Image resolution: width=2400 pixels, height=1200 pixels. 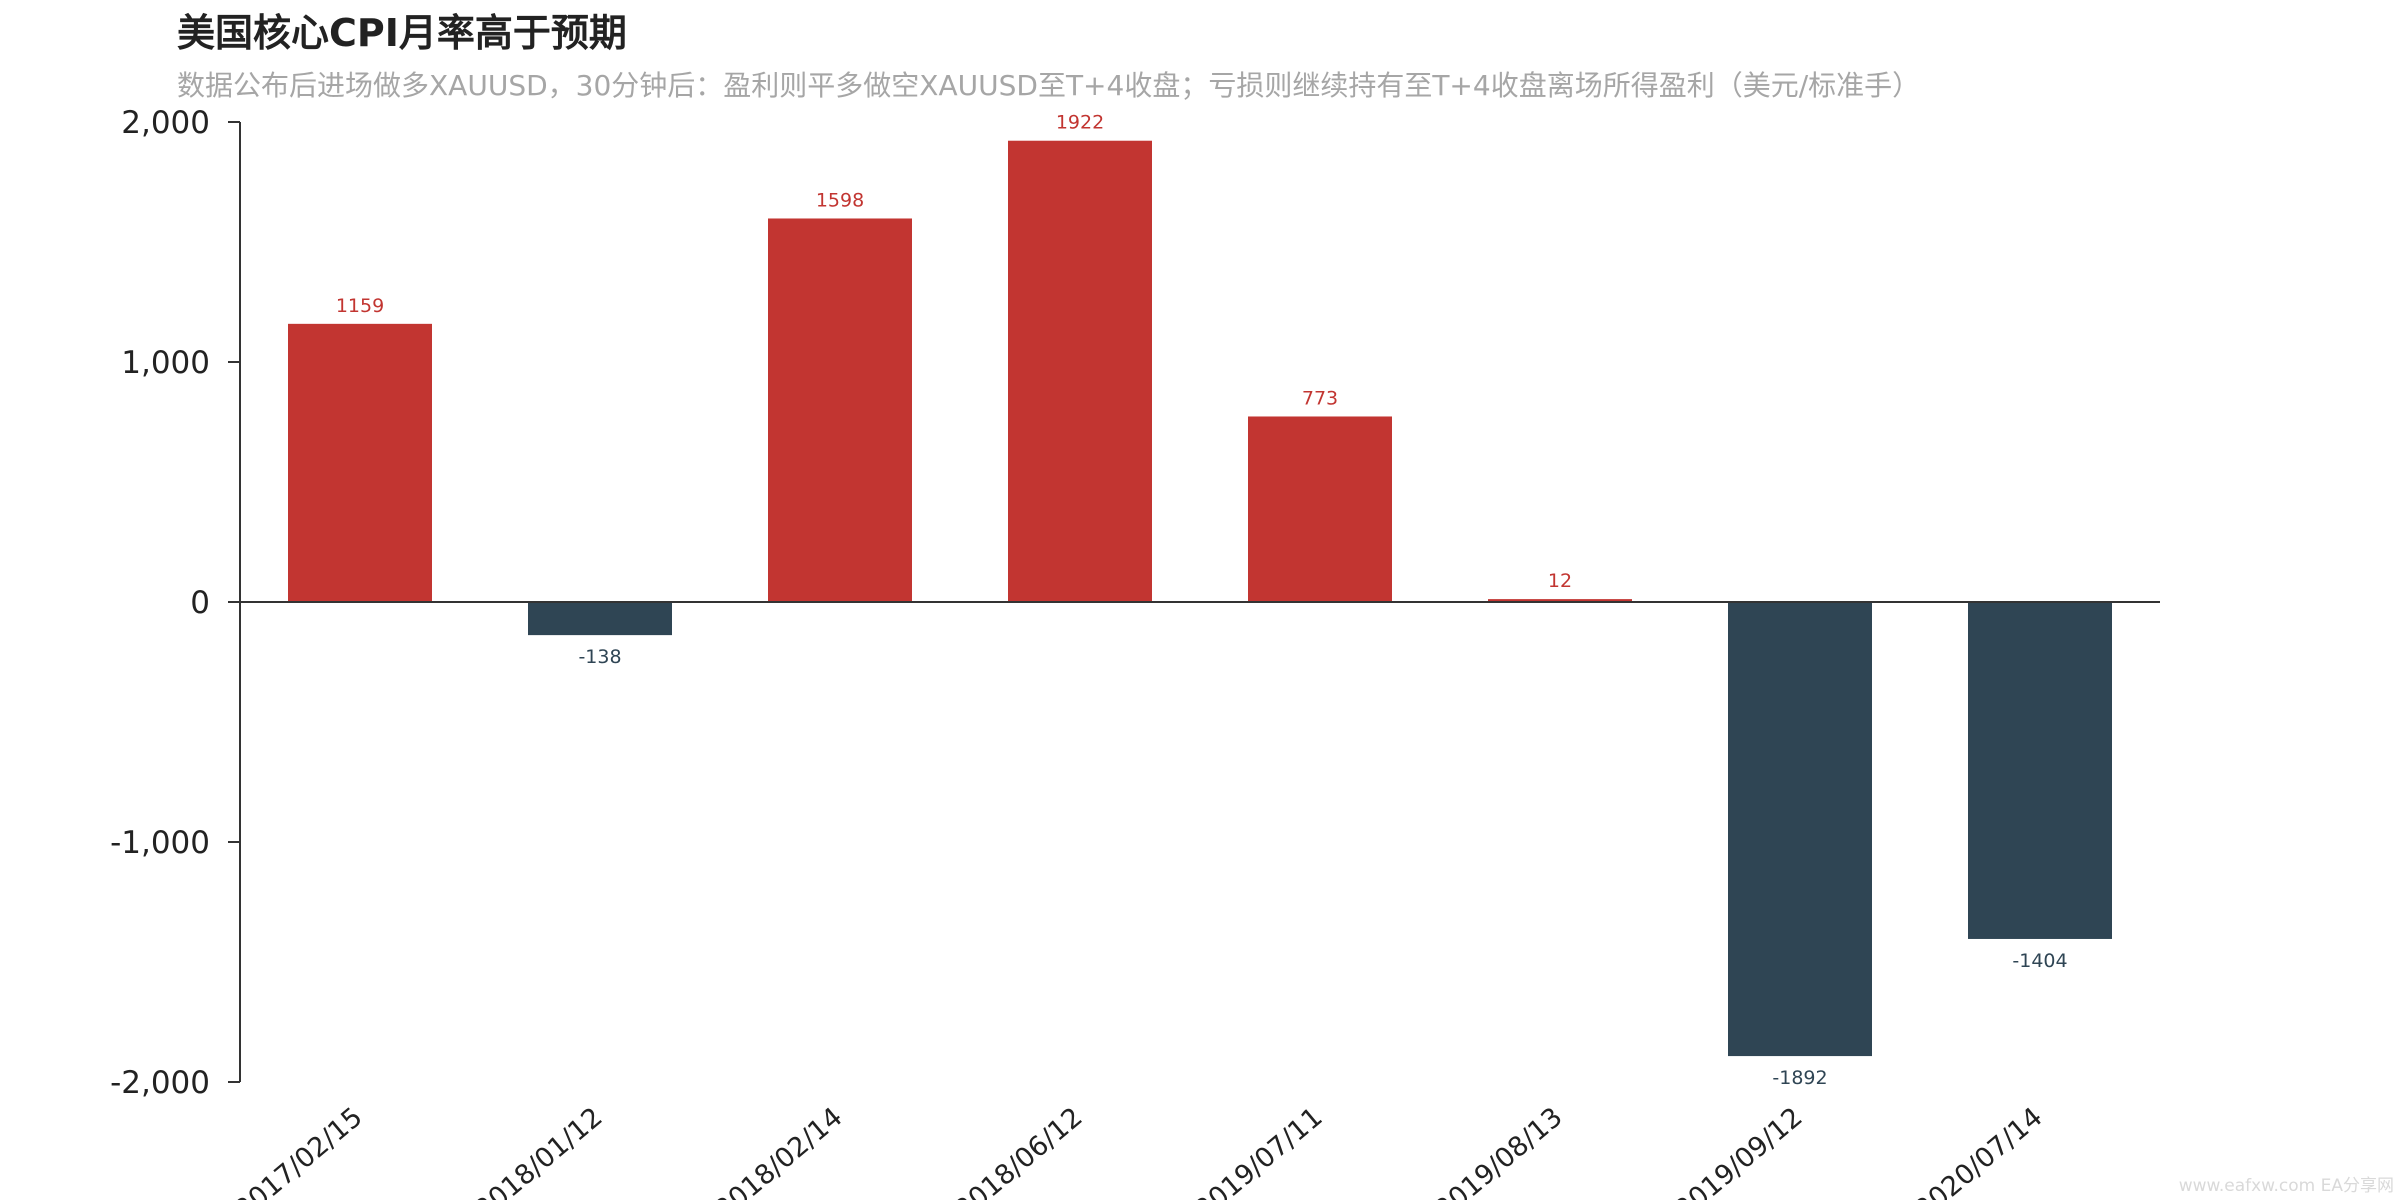 I want to click on data-label: 1922, so click(x=1080, y=123).